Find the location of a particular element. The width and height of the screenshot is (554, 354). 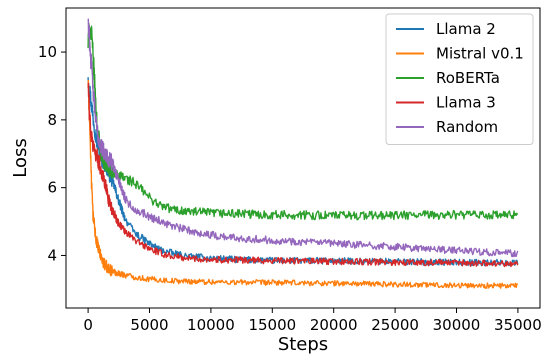

x-tick-label: 20000 is located at coordinates (334, 325).